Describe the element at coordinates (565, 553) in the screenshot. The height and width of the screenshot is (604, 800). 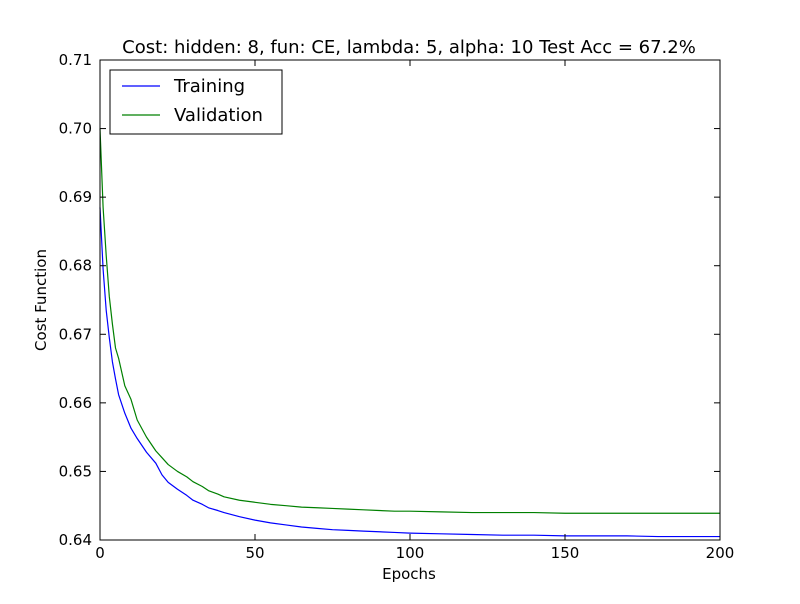
I see `x-tick-label: 150` at that location.